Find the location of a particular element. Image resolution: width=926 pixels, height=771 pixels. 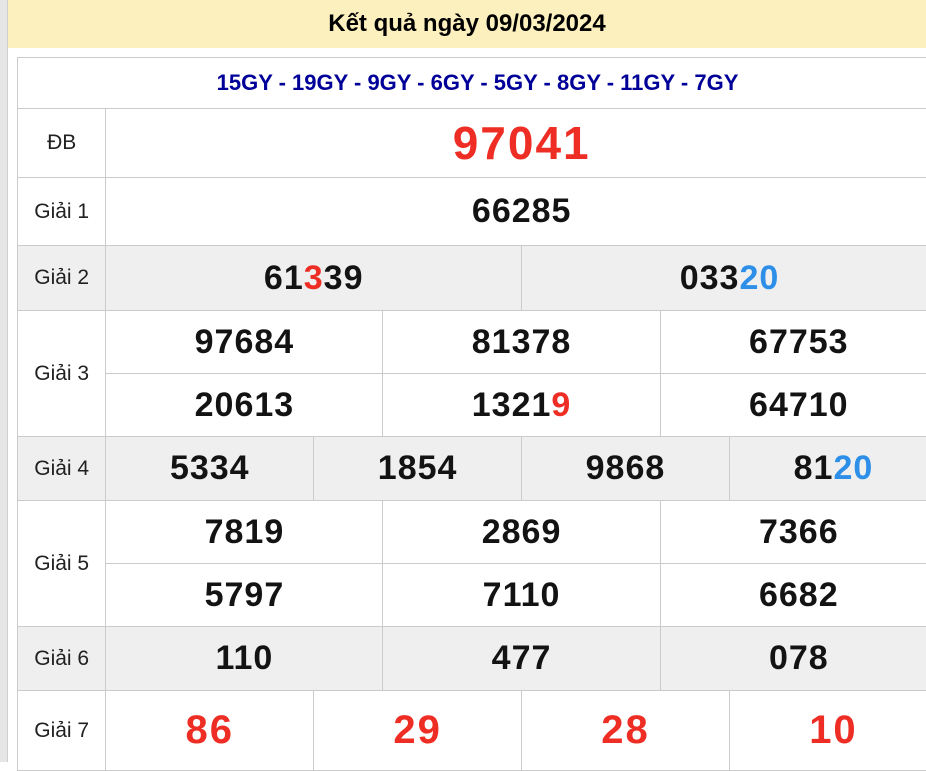

digits: 1854 is located at coordinates (418, 468).